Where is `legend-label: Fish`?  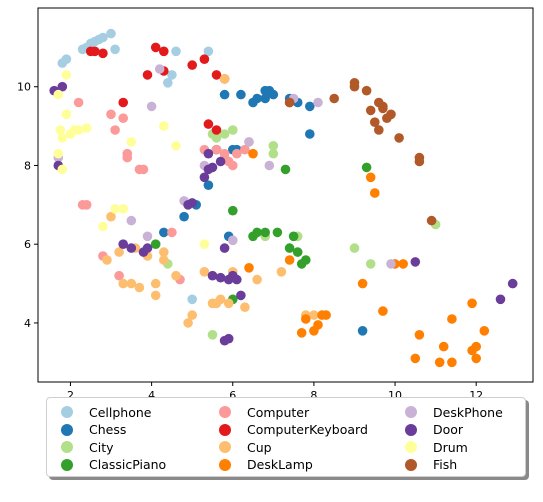 legend-label: Fish is located at coordinates (445, 464).